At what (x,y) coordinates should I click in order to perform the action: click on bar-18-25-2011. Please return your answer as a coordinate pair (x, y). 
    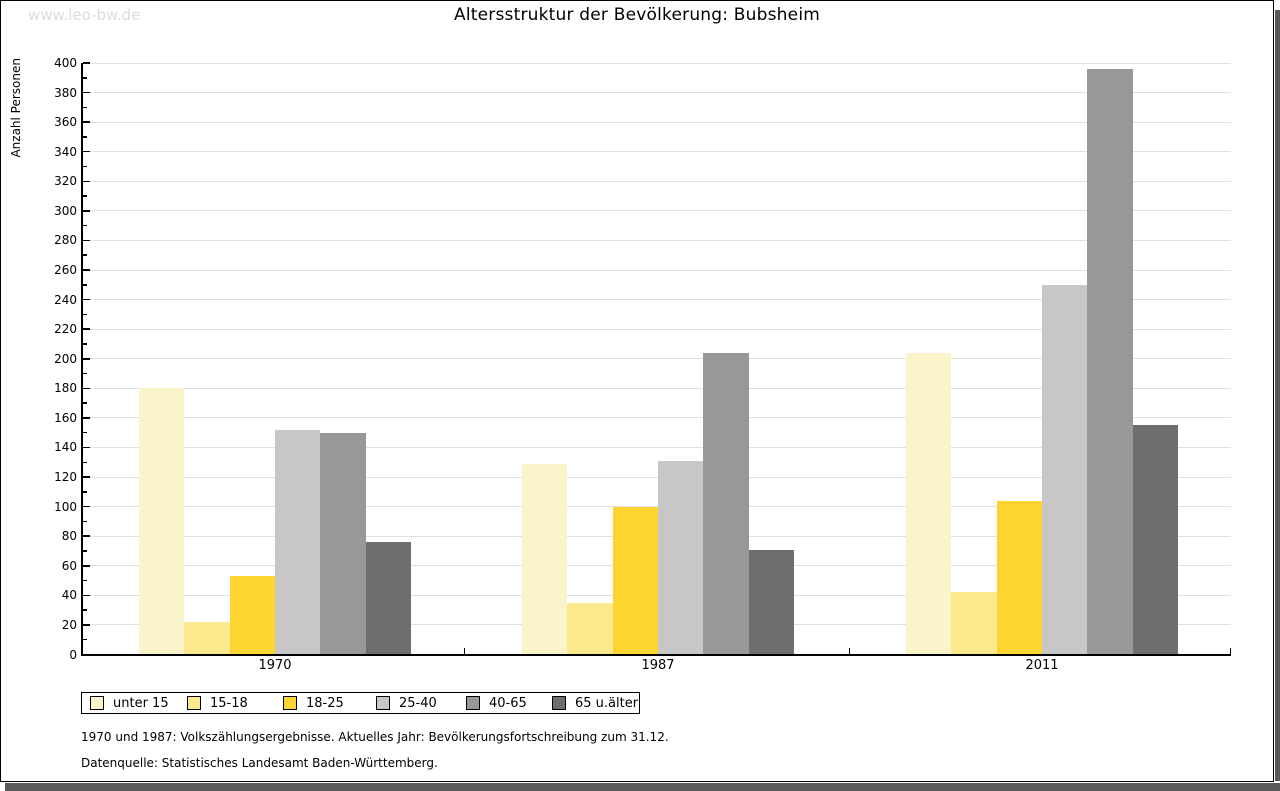
    Looking at the image, I should click on (1019, 577).